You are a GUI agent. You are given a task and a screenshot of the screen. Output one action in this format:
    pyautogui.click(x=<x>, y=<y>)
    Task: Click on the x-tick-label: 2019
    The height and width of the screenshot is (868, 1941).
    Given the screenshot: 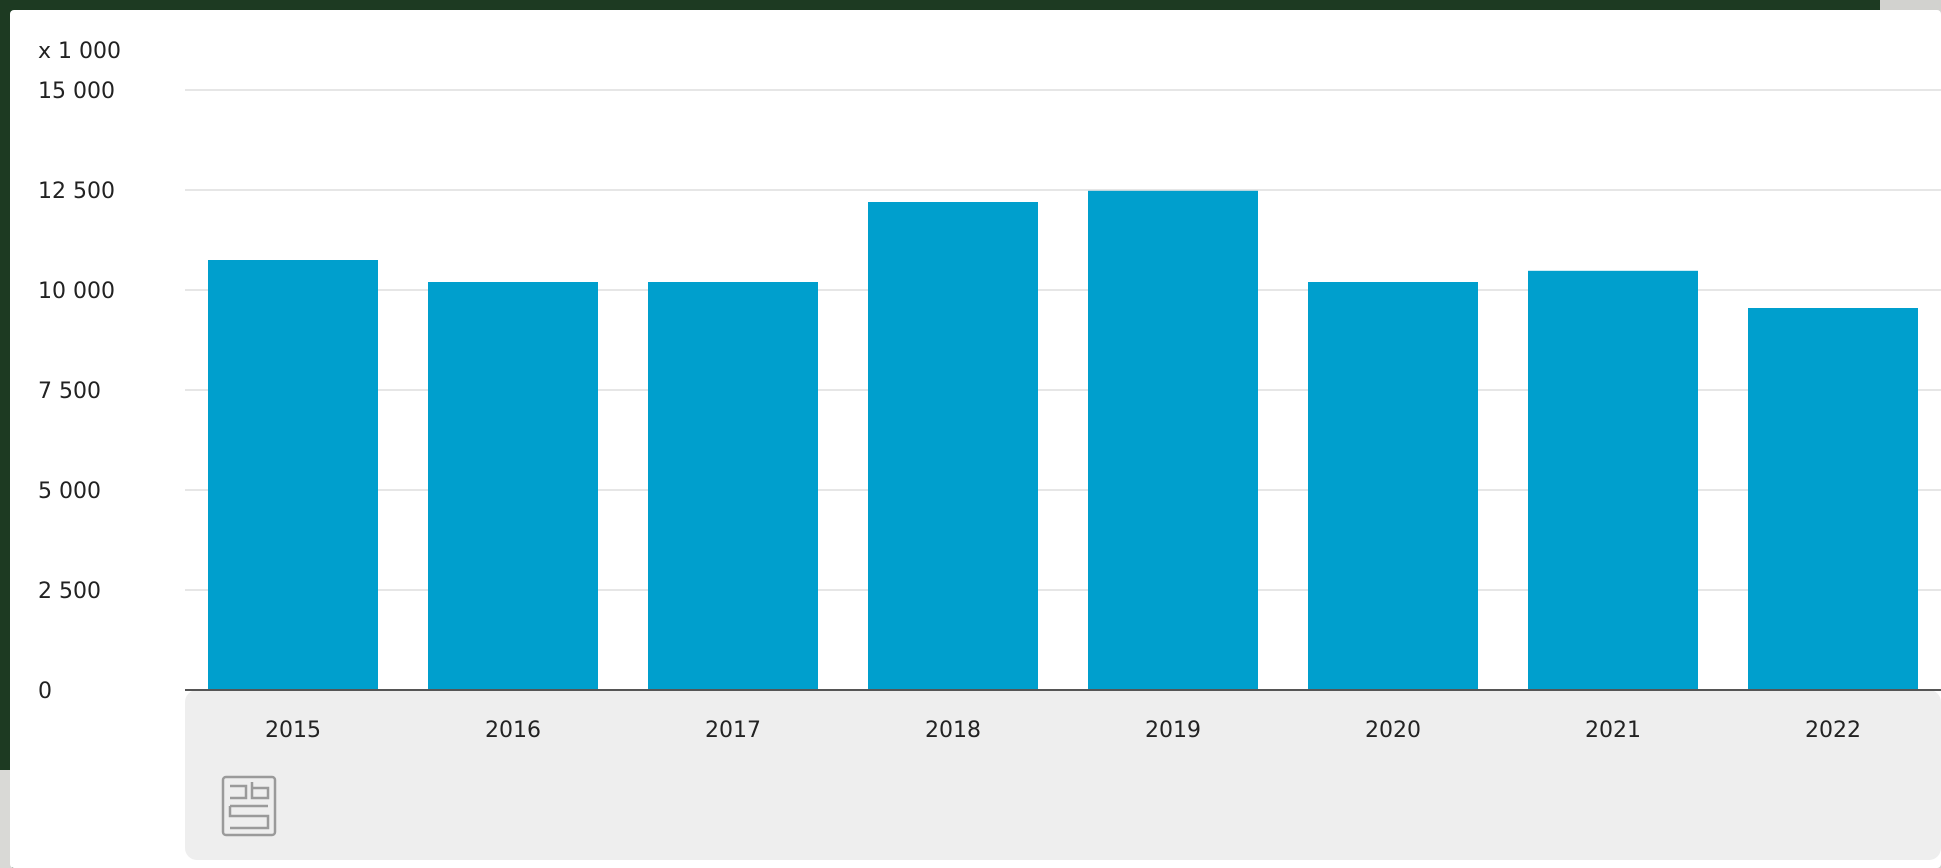 What is the action you would take?
    pyautogui.click(x=1173, y=730)
    